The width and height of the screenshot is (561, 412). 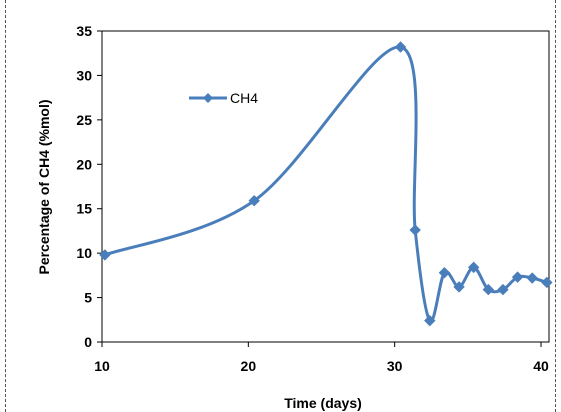 What do you see at coordinates (208, 98) in the screenshot?
I see `legend-marker` at bounding box center [208, 98].